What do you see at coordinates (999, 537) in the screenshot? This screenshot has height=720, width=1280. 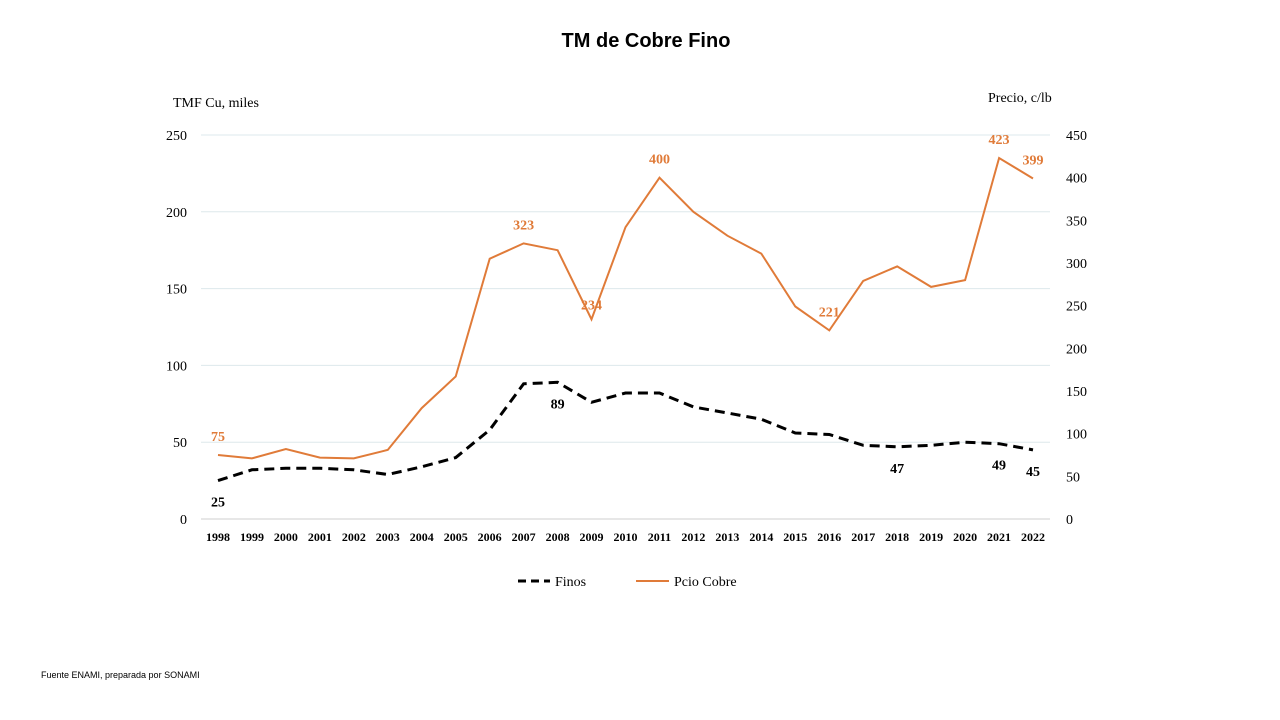 I see `x-tick-label: 2021` at bounding box center [999, 537].